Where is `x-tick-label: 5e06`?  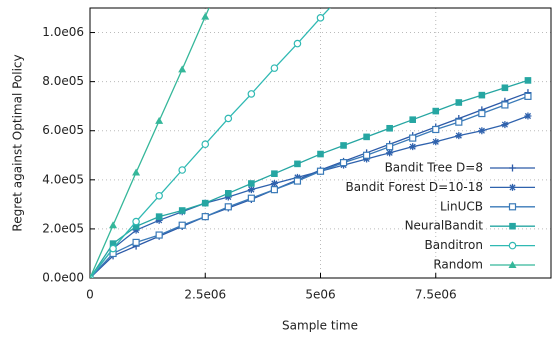 x-tick-label: 5e06 is located at coordinates (320, 295).